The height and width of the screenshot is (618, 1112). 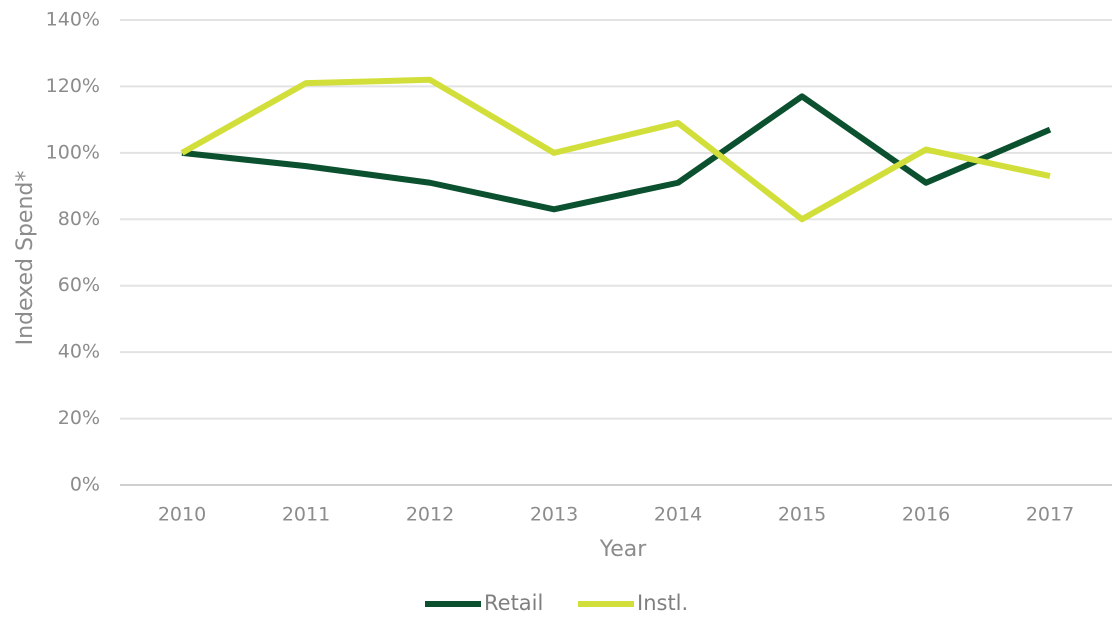 I want to click on legend-label: Instl., so click(x=662, y=603).